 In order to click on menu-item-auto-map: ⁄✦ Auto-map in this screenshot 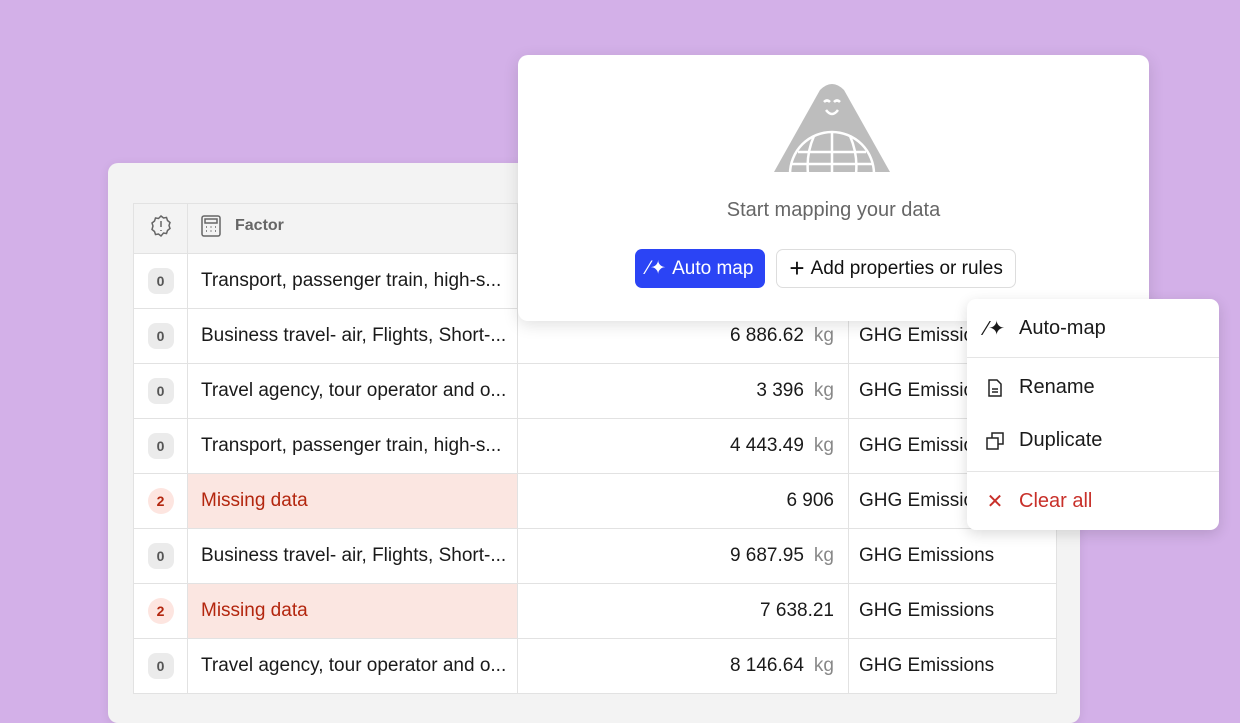, I will do `click(1093, 328)`.